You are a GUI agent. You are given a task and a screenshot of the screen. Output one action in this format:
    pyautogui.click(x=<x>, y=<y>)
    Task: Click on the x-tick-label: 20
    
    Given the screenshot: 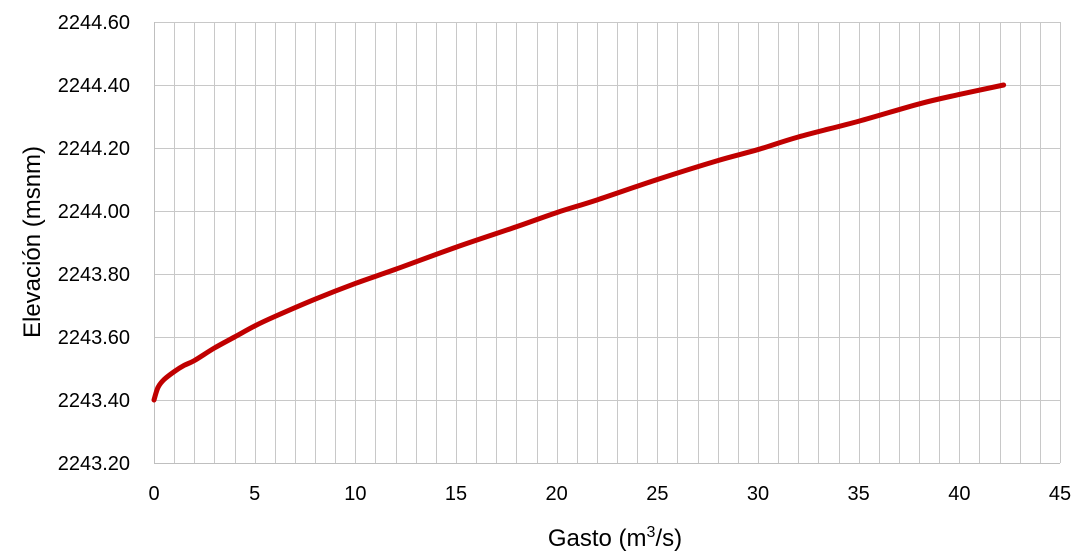 What is the action you would take?
    pyautogui.click(x=557, y=494)
    